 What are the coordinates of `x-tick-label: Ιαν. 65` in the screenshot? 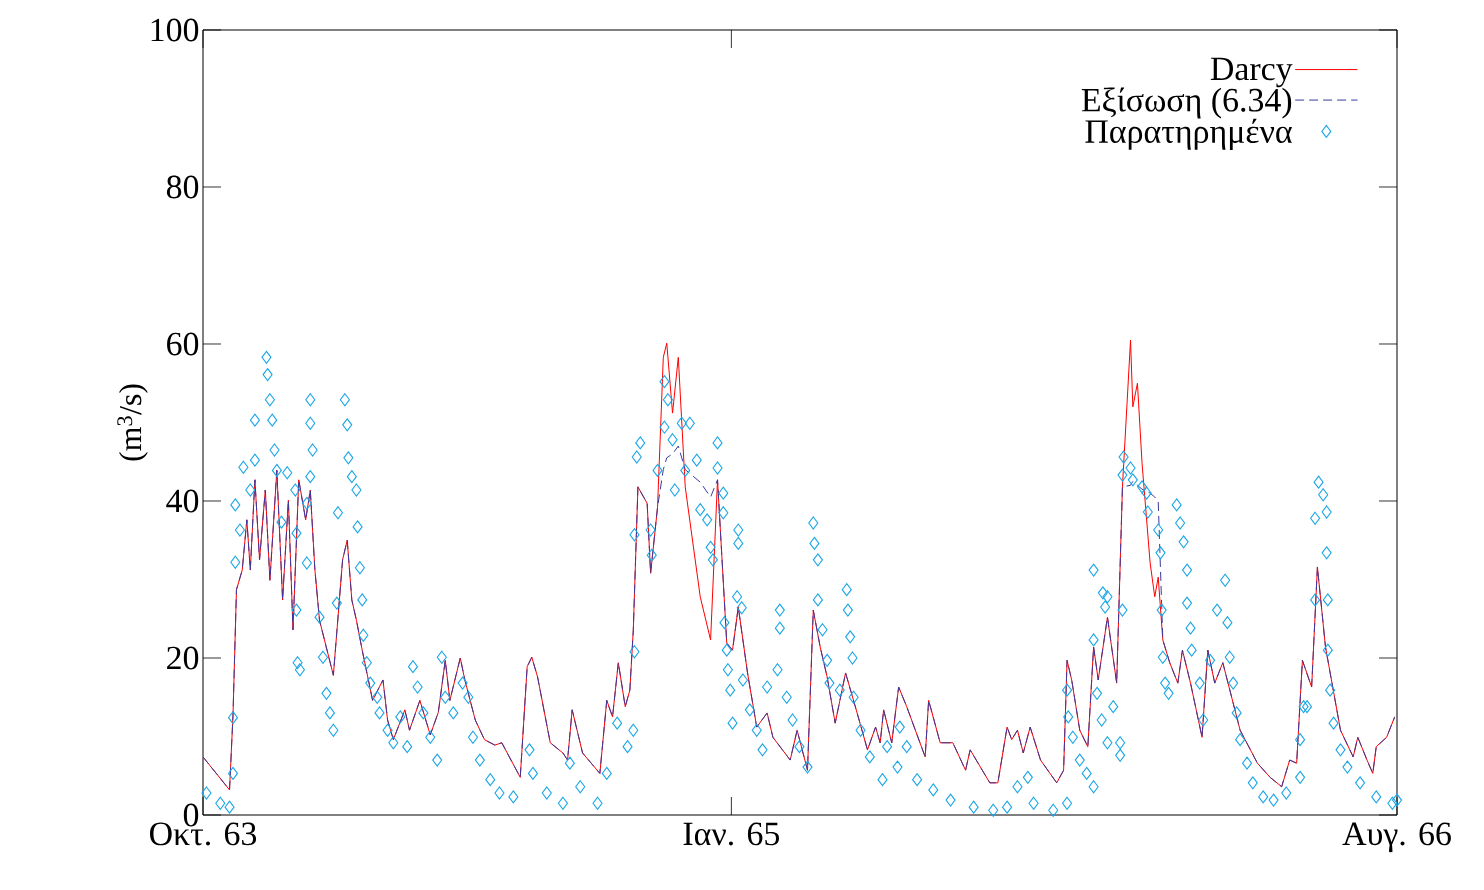 It's located at (731, 834).